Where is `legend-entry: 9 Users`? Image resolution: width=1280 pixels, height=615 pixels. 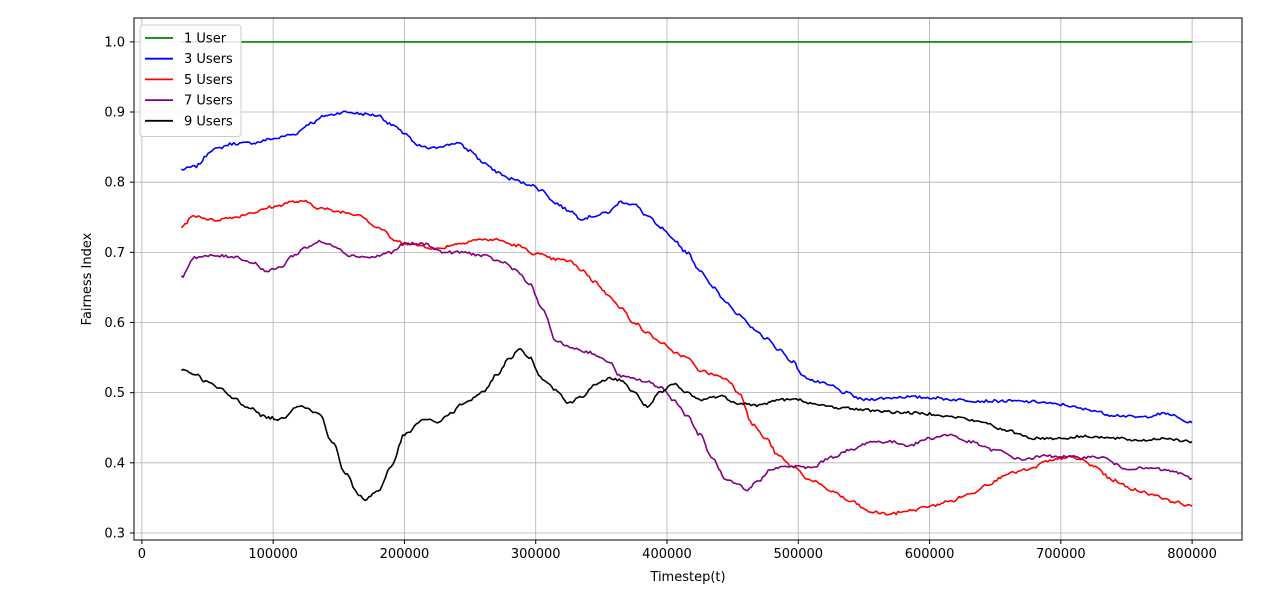
legend-entry: 9 Users is located at coordinates (208, 121).